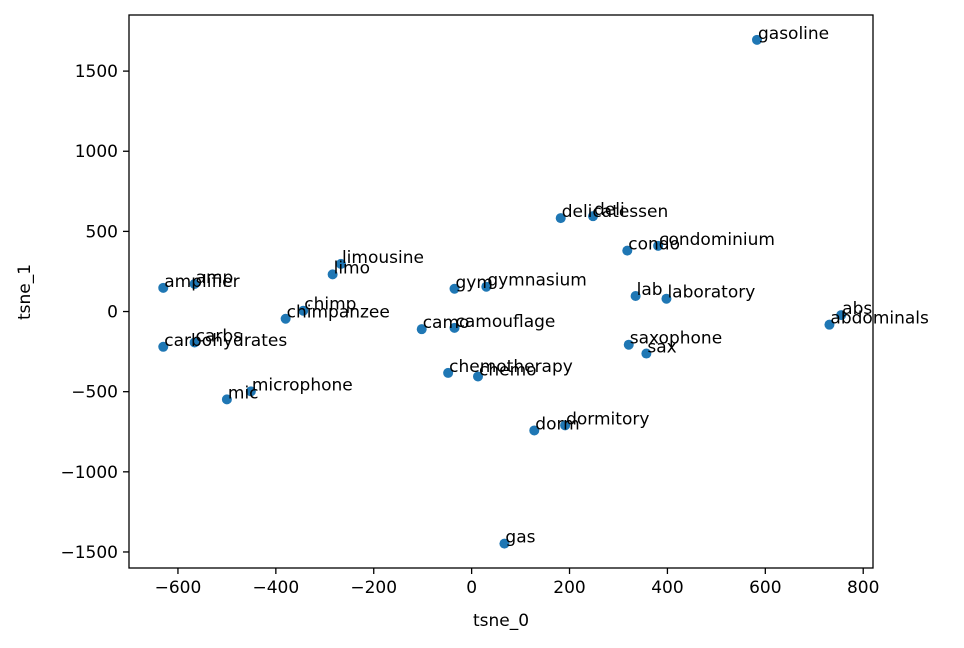 The width and height of the screenshot is (964, 648). I want to click on point-label: gymnasium, so click(537, 281).